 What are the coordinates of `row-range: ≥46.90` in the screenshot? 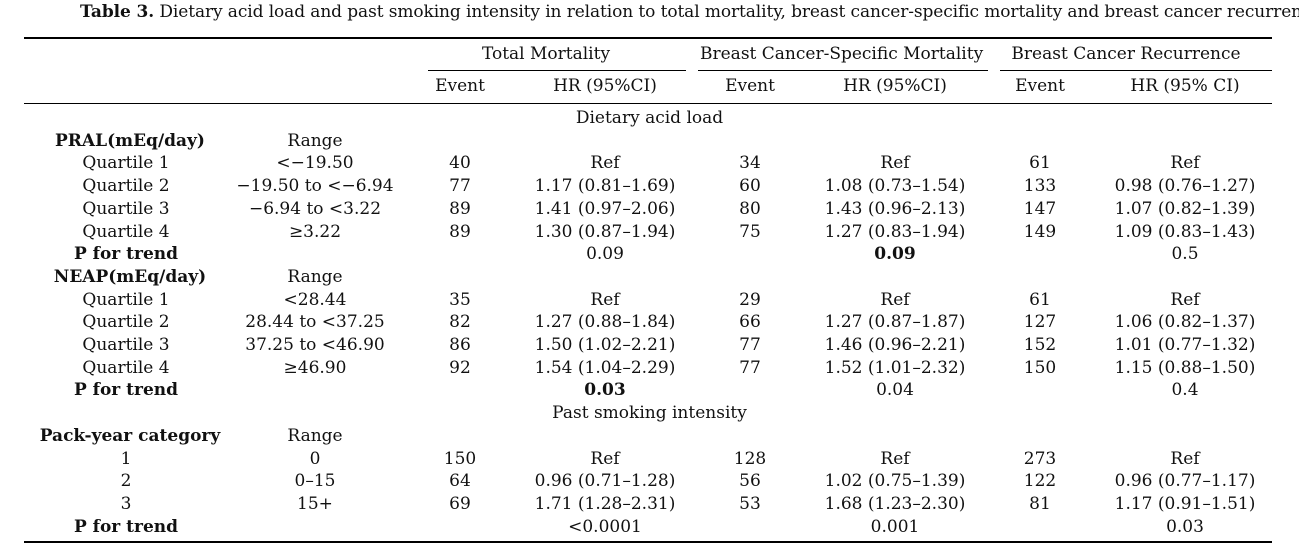 It's located at (315, 367).